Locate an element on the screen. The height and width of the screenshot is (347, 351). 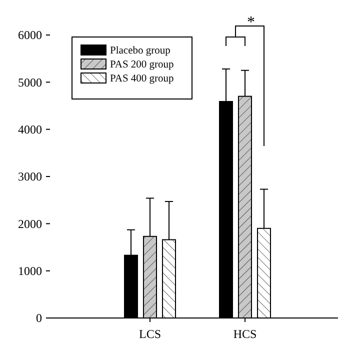
legend-label: PAS 400 group is located at coordinates (142, 79).